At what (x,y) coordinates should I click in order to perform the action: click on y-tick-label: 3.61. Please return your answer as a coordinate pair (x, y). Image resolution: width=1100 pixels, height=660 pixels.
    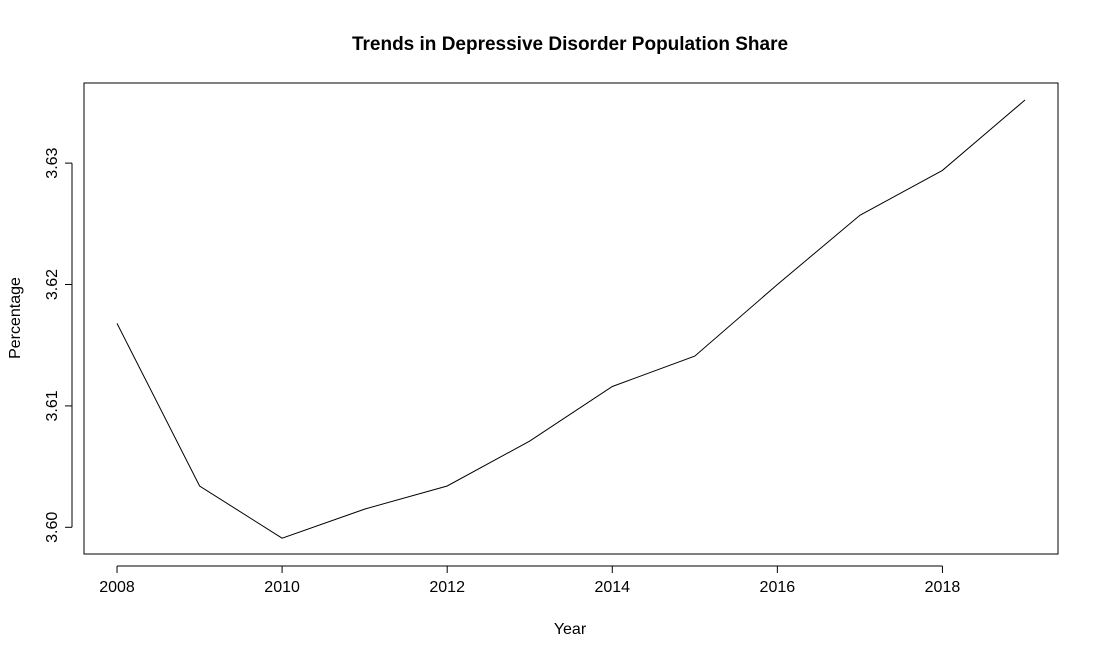
    Looking at the image, I should click on (52, 405).